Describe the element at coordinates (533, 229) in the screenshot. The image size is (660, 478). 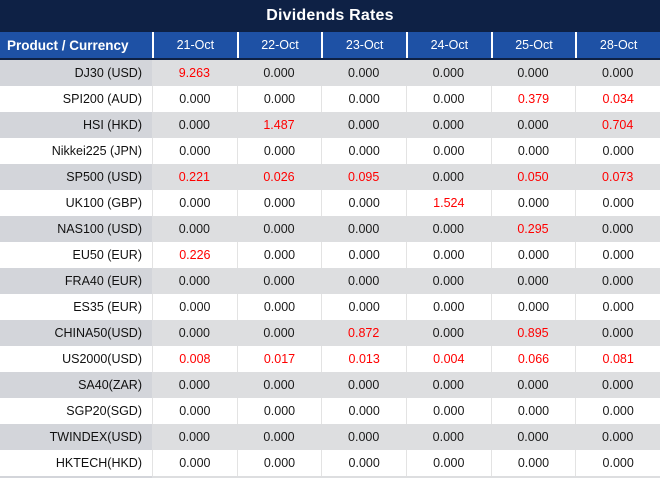
I see `value-cell: 0.295` at that location.